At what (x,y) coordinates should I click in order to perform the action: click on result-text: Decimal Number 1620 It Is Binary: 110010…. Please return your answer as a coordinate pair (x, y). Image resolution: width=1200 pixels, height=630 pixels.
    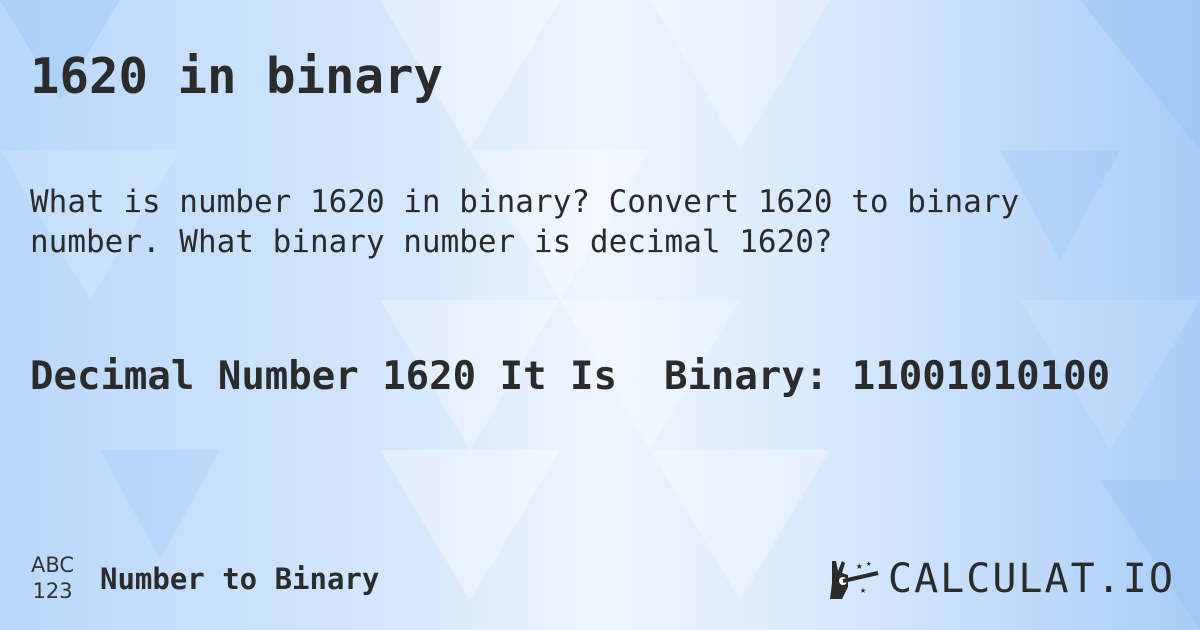
    Looking at the image, I should click on (570, 376).